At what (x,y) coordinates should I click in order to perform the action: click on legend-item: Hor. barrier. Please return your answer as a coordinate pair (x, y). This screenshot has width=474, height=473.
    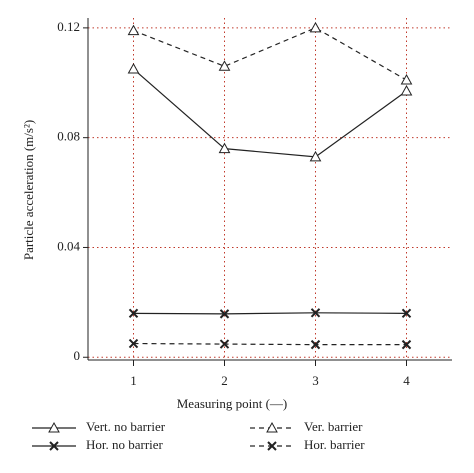
    Looking at the image, I should click on (307, 444).